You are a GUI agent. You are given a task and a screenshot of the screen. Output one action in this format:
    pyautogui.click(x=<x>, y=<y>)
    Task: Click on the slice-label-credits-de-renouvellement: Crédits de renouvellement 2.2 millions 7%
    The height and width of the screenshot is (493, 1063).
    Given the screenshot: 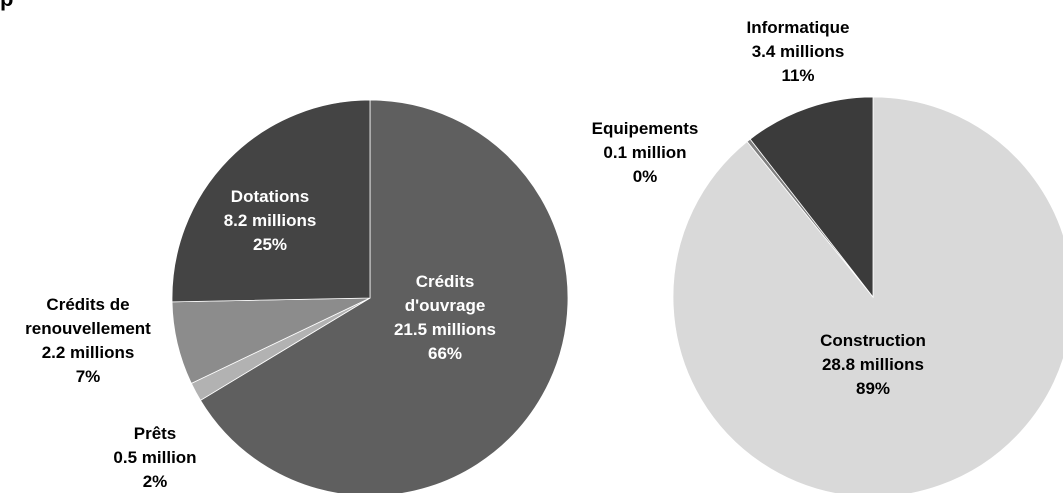 What is the action you would take?
    pyautogui.click(x=88, y=340)
    